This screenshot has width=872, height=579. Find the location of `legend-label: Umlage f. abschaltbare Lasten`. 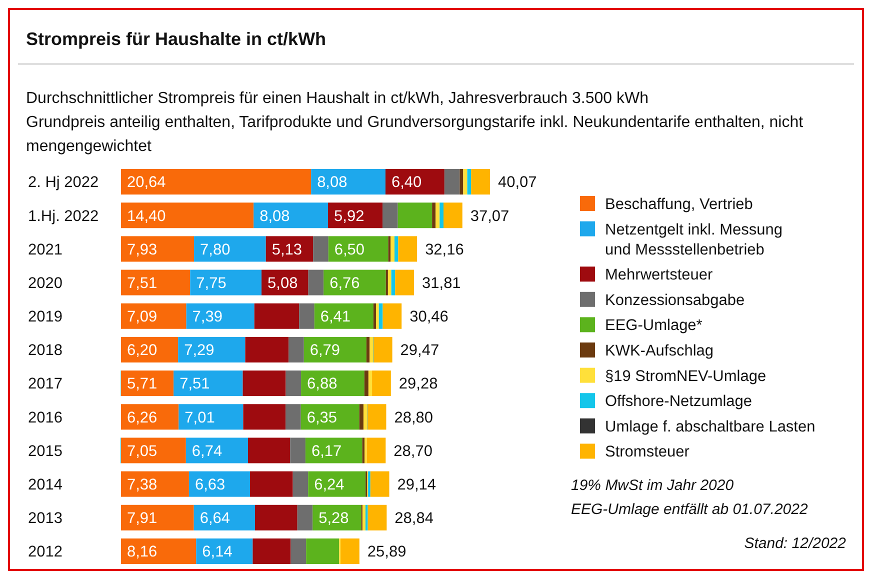

legend-label: Umlage f. abschaltbare Lasten is located at coordinates (710, 427).